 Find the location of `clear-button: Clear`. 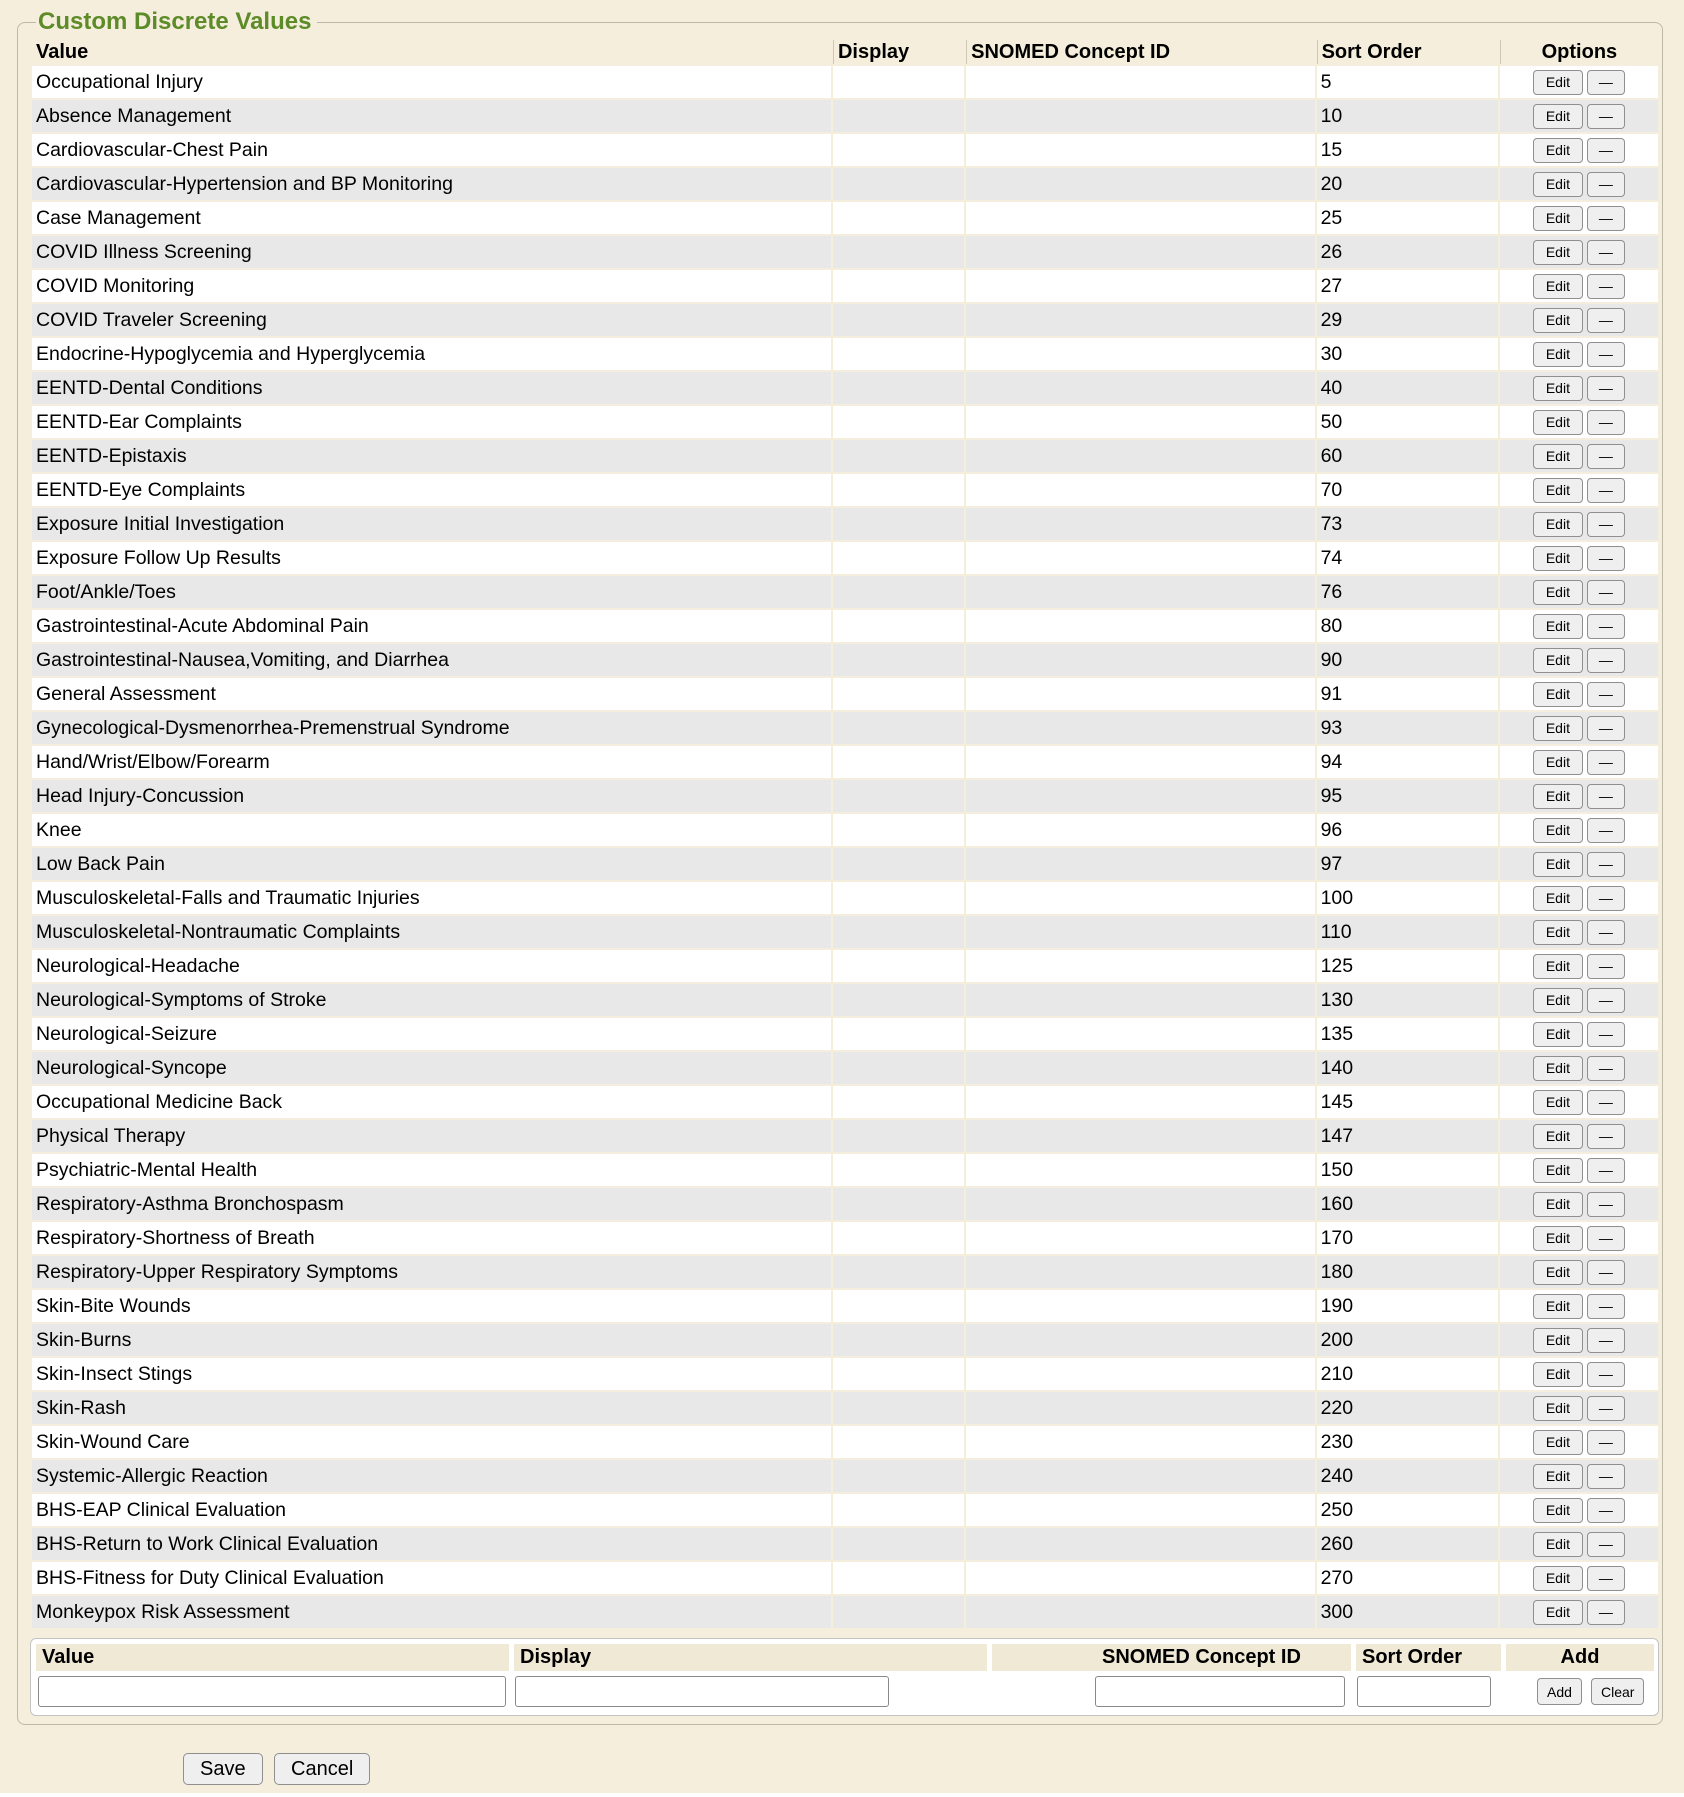

clear-button: Clear is located at coordinates (1618, 1691).